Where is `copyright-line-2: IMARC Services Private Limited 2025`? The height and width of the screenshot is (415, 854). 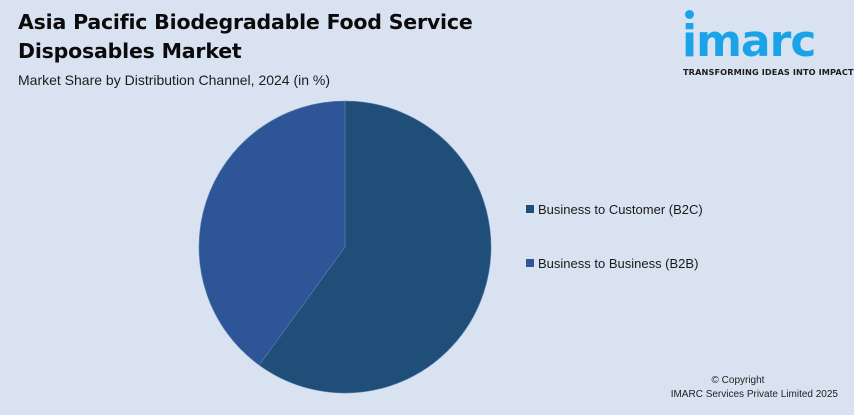 copyright-line-2: IMARC Services Private Limited 2025 is located at coordinates (754, 394).